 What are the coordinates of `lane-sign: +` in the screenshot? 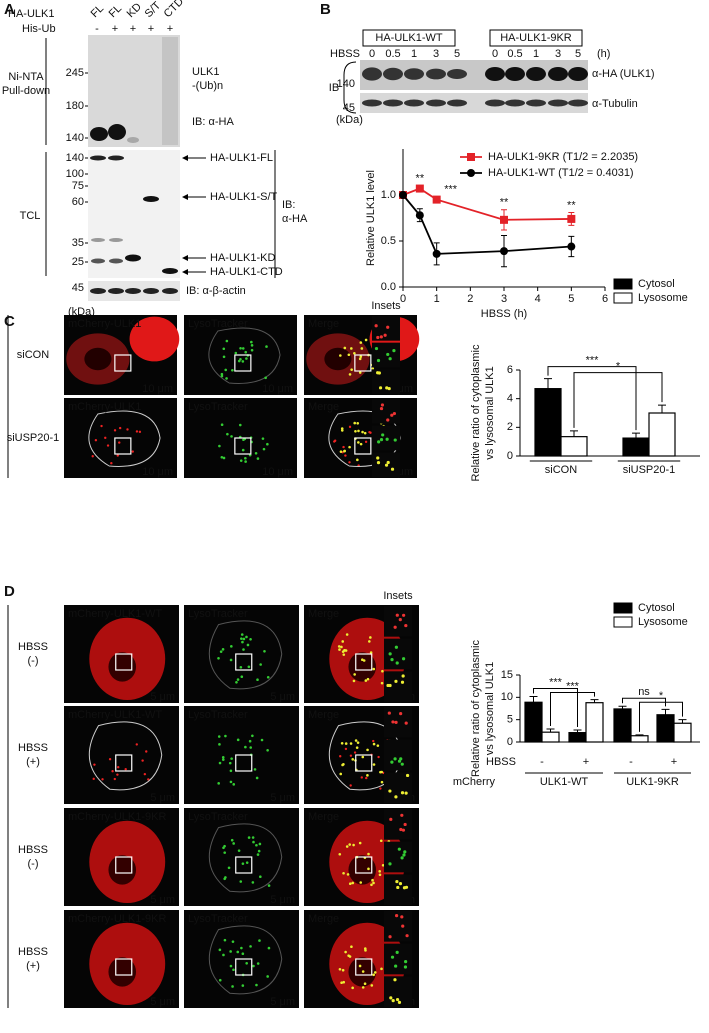 It's located at (151, 29).